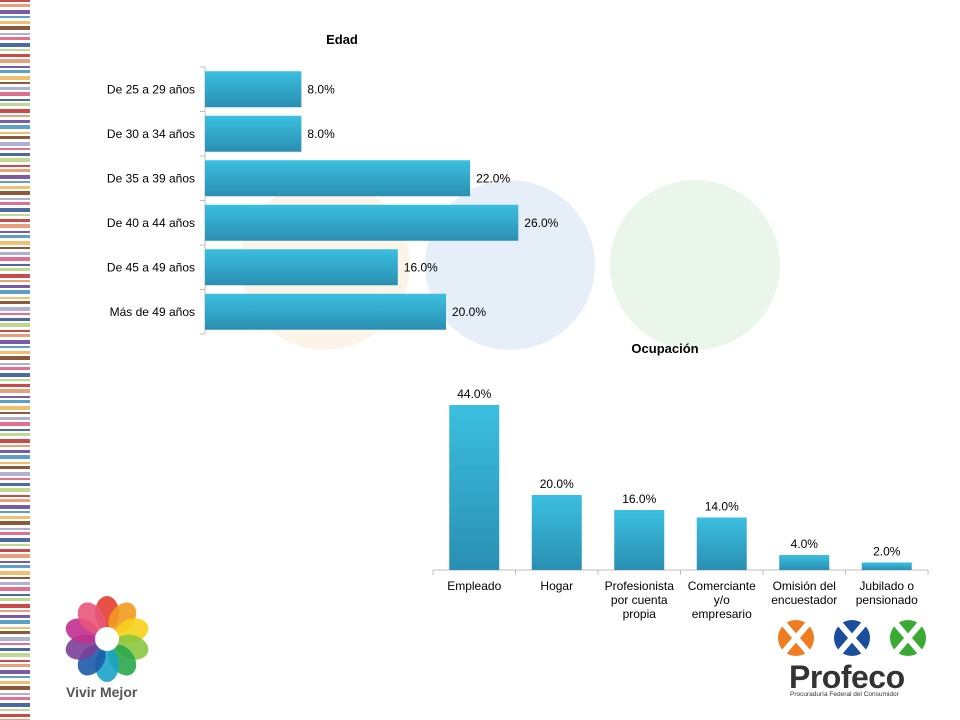 This screenshot has width=960, height=720. Describe the element at coordinates (541, 223) in the screenshot. I see `age-value-label: 26.0%` at that location.